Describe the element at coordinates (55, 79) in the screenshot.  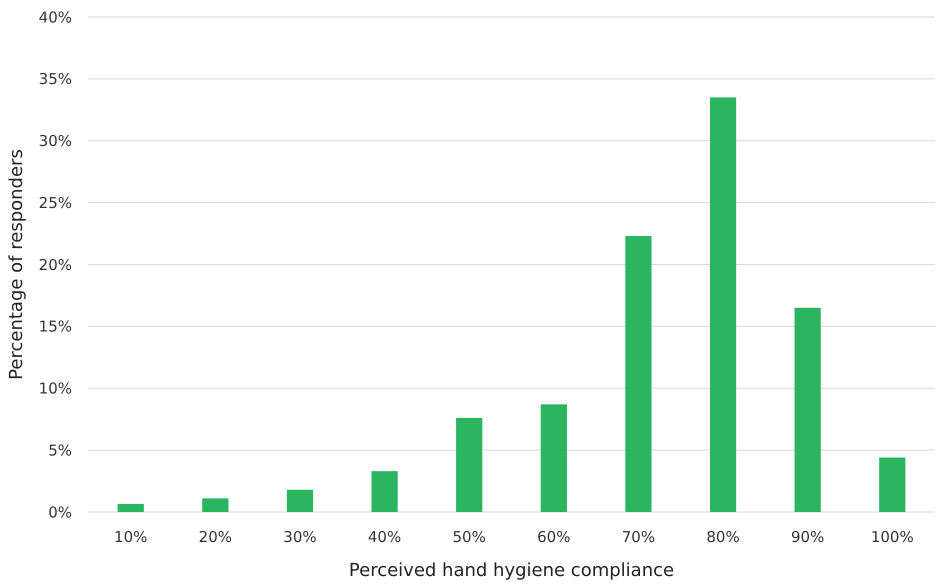
I see `y-tick-label: 35%` at that location.